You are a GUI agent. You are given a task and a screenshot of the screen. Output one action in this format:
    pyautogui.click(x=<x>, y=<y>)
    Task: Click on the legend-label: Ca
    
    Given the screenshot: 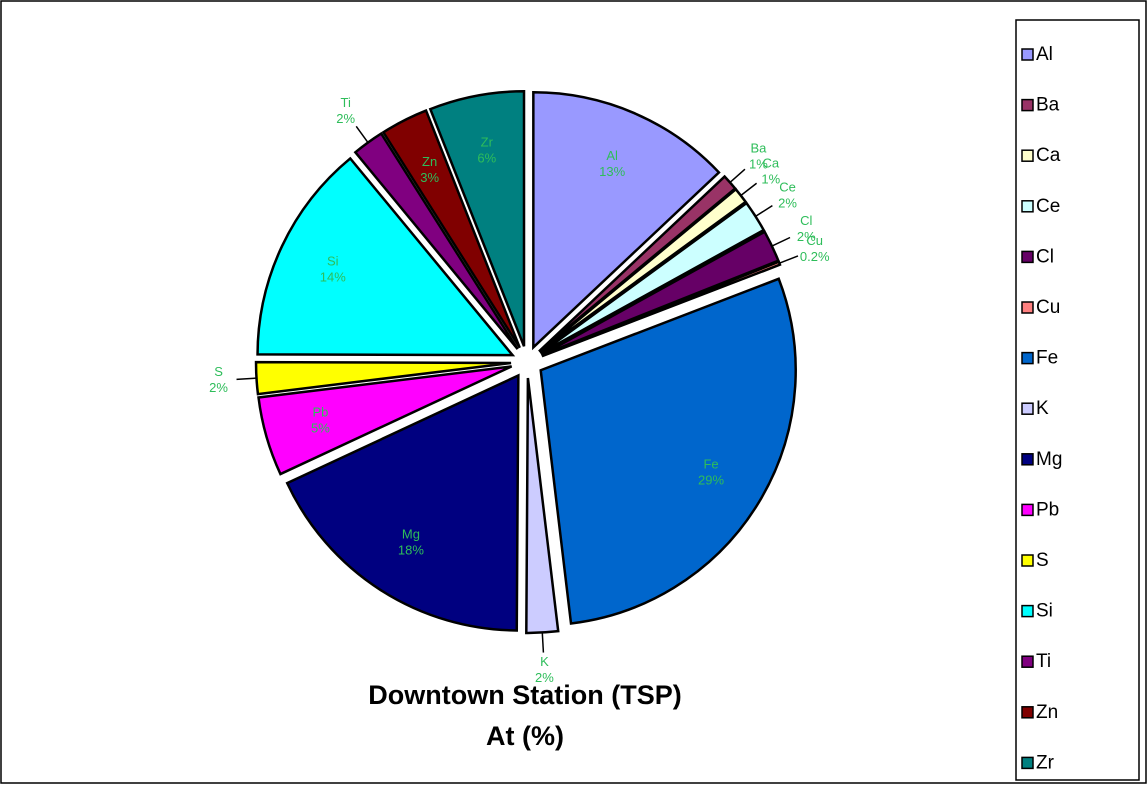 What is the action you would take?
    pyautogui.click(x=1048, y=155)
    